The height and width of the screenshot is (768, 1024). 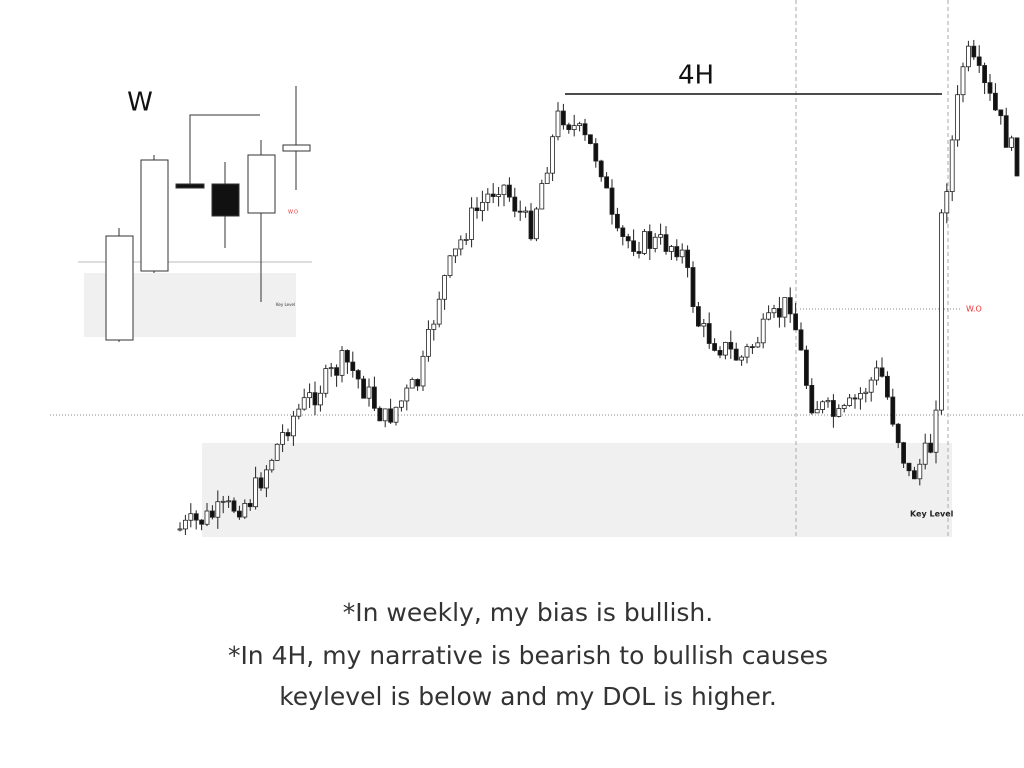 I want to click on h4-open-label: W.O, so click(x=974, y=309).